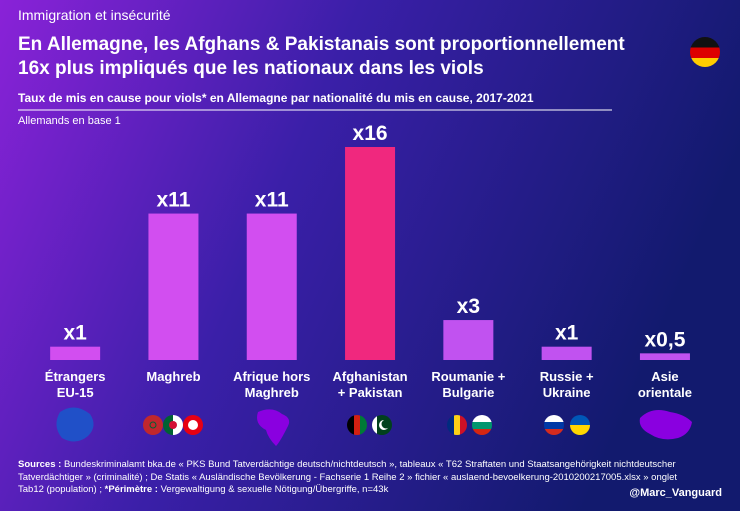 The width and height of the screenshot is (740, 511). I want to click on germany-flag, so click(705, 52).